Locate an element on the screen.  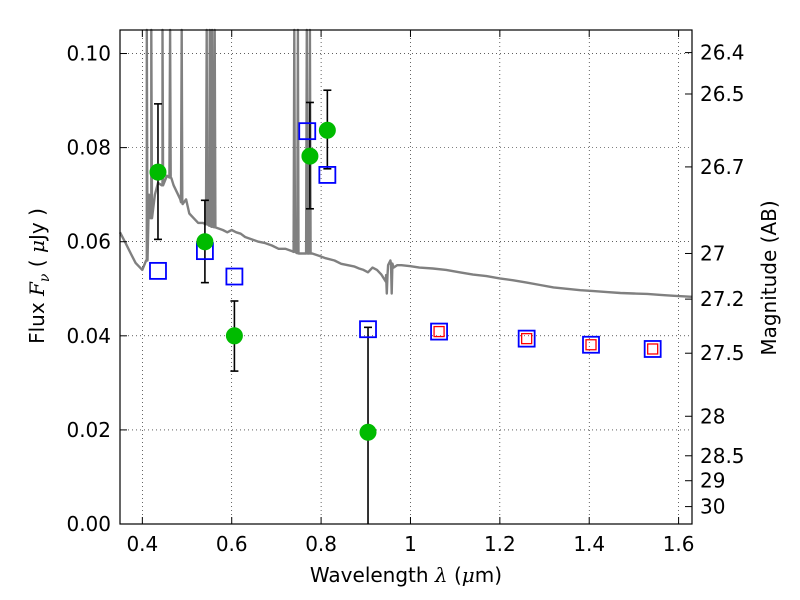
x-tick-label: 0.4 is located at coordinates (142, 544).